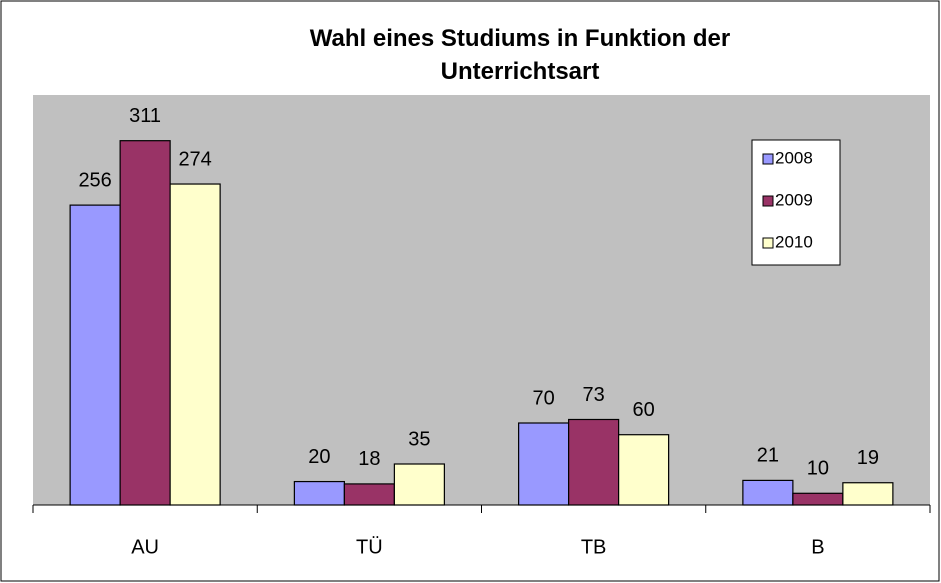 This screenshot has width=941, height=583. What do you see at coordinates (868, 458) in the screenshot?
I see `data-label: 19` at bounding box center [868, 458].